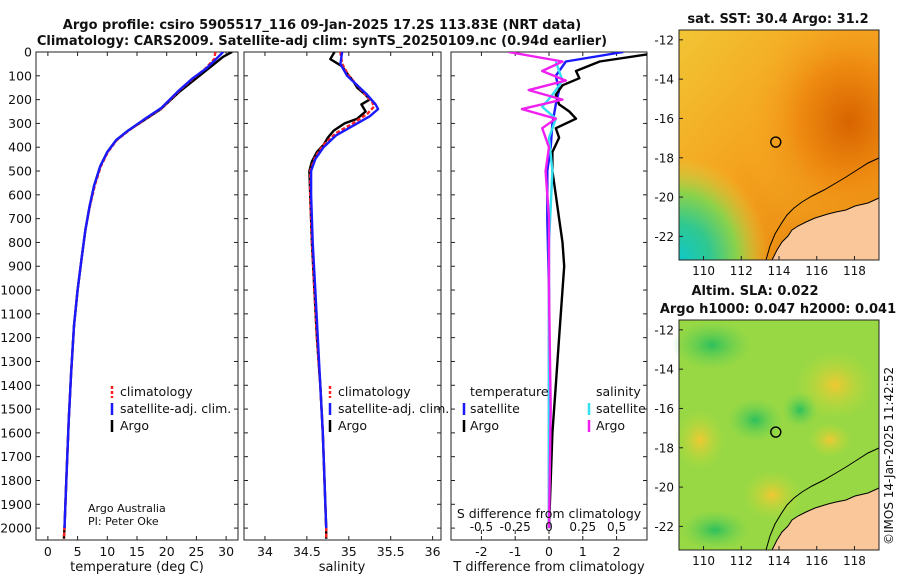 This screenshot has width=900, height=580. What do you see at coordinates (495, 408) in the screenshot?
I see `legend-t-satellite-label: satellite` at bounding box center [495, 408].